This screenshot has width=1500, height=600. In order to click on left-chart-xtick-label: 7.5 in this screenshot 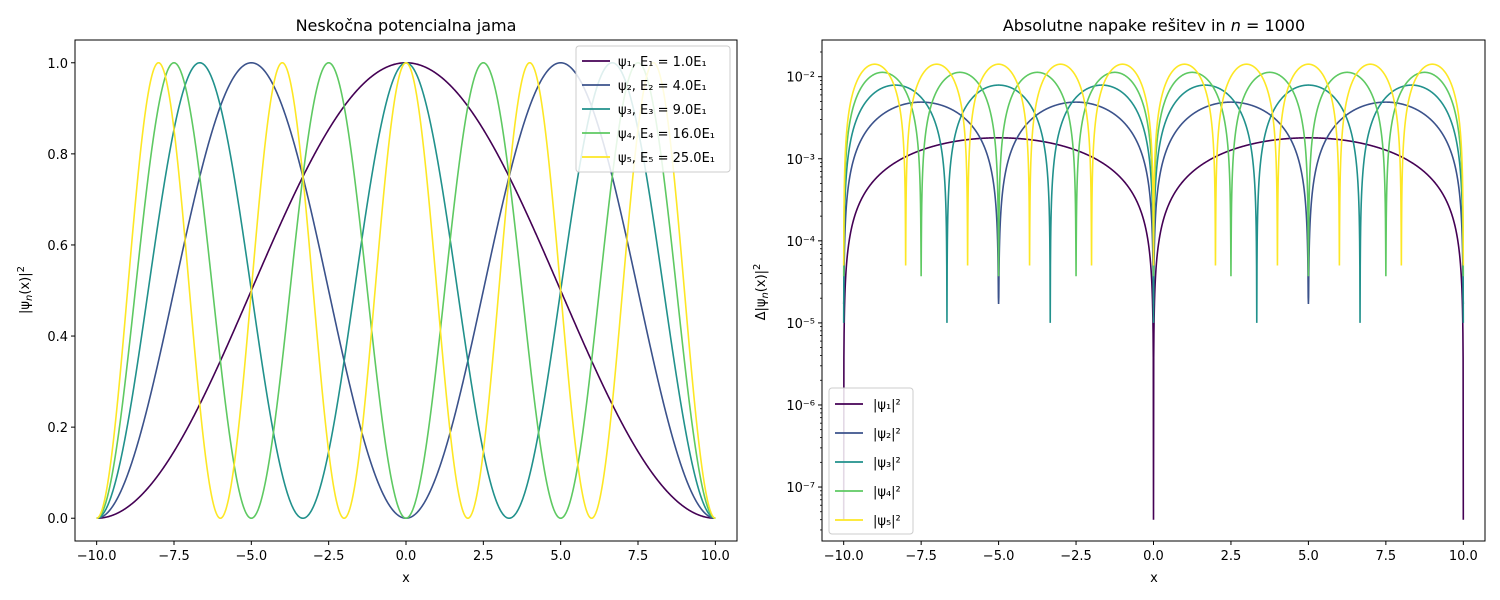, I will do `click(638, 556)`.